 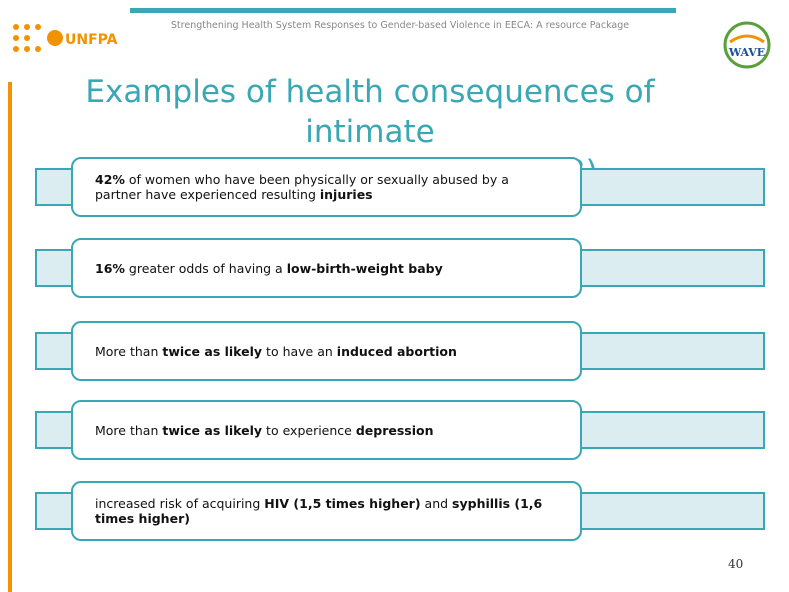 What do you see at coordinates (746, 52) in the screenshot?
I see `wave-text: WAVE` at bounding box center [746, 52].